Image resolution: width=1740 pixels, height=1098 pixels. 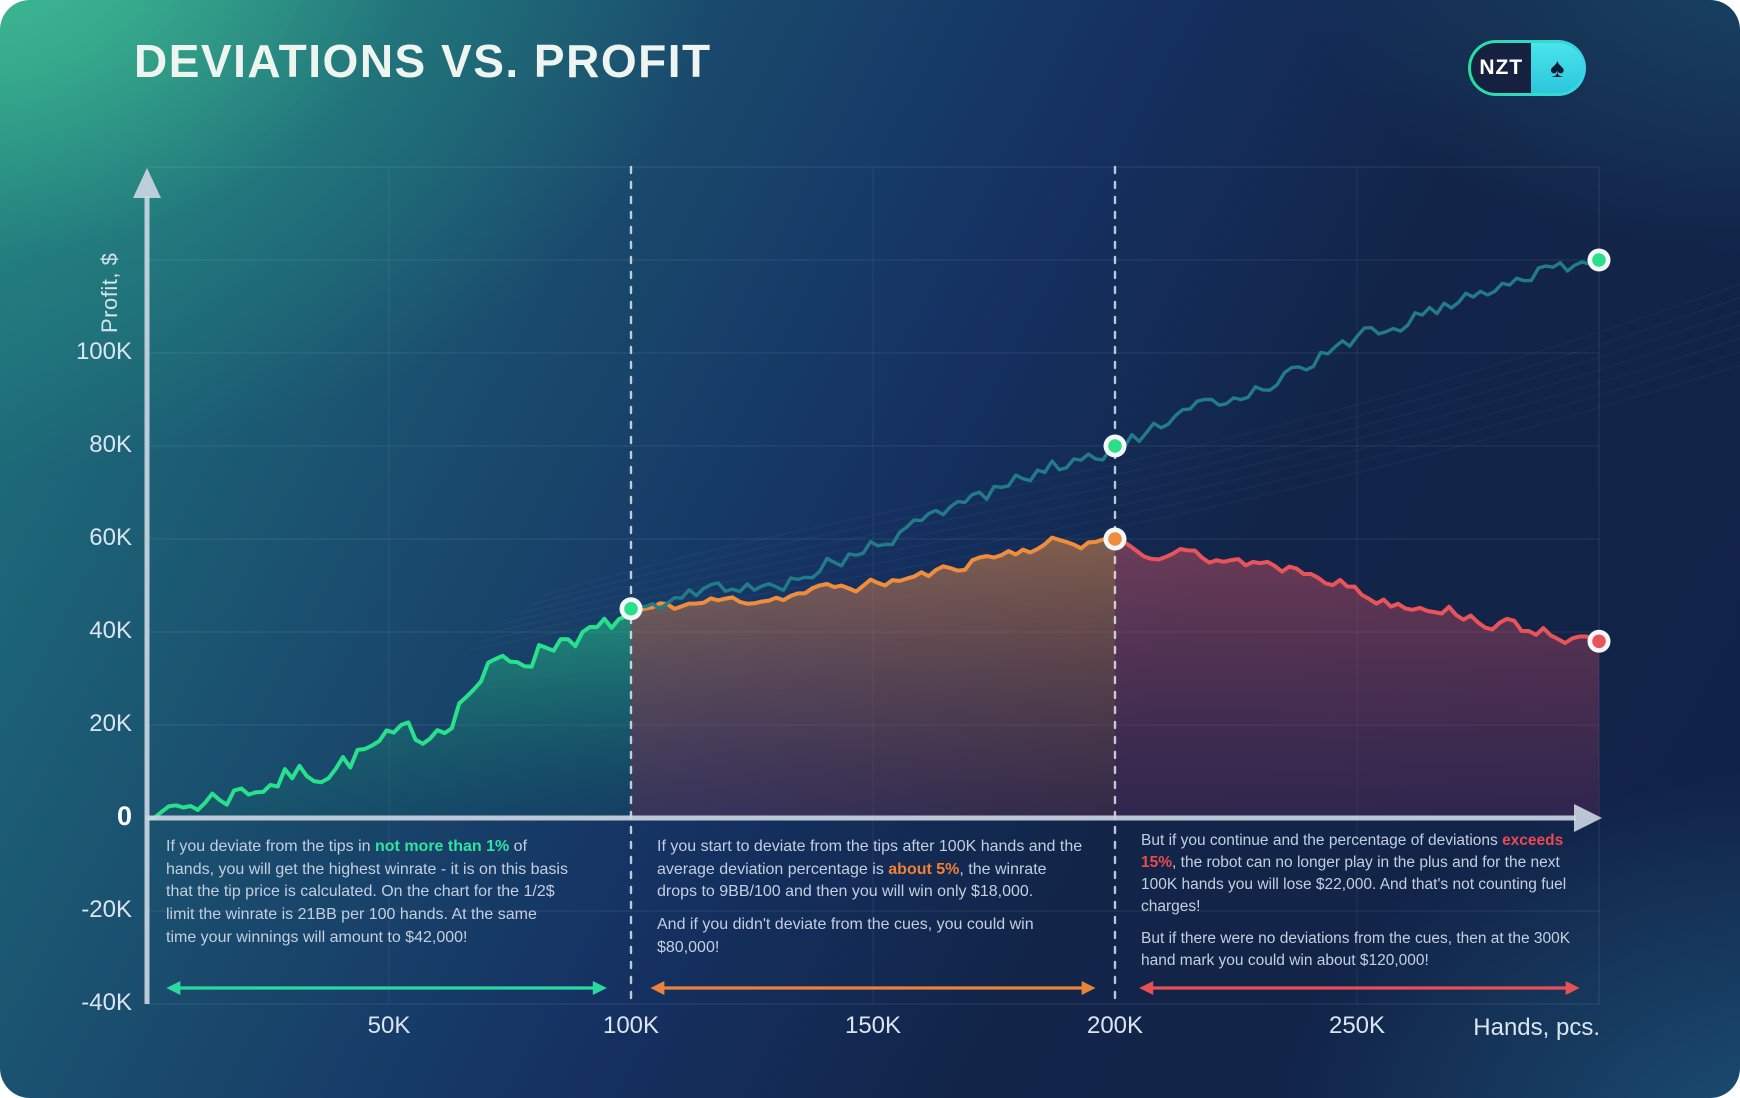 I want to click on x-tick-label-200K: 200K, so click(x=1115, y=1025).